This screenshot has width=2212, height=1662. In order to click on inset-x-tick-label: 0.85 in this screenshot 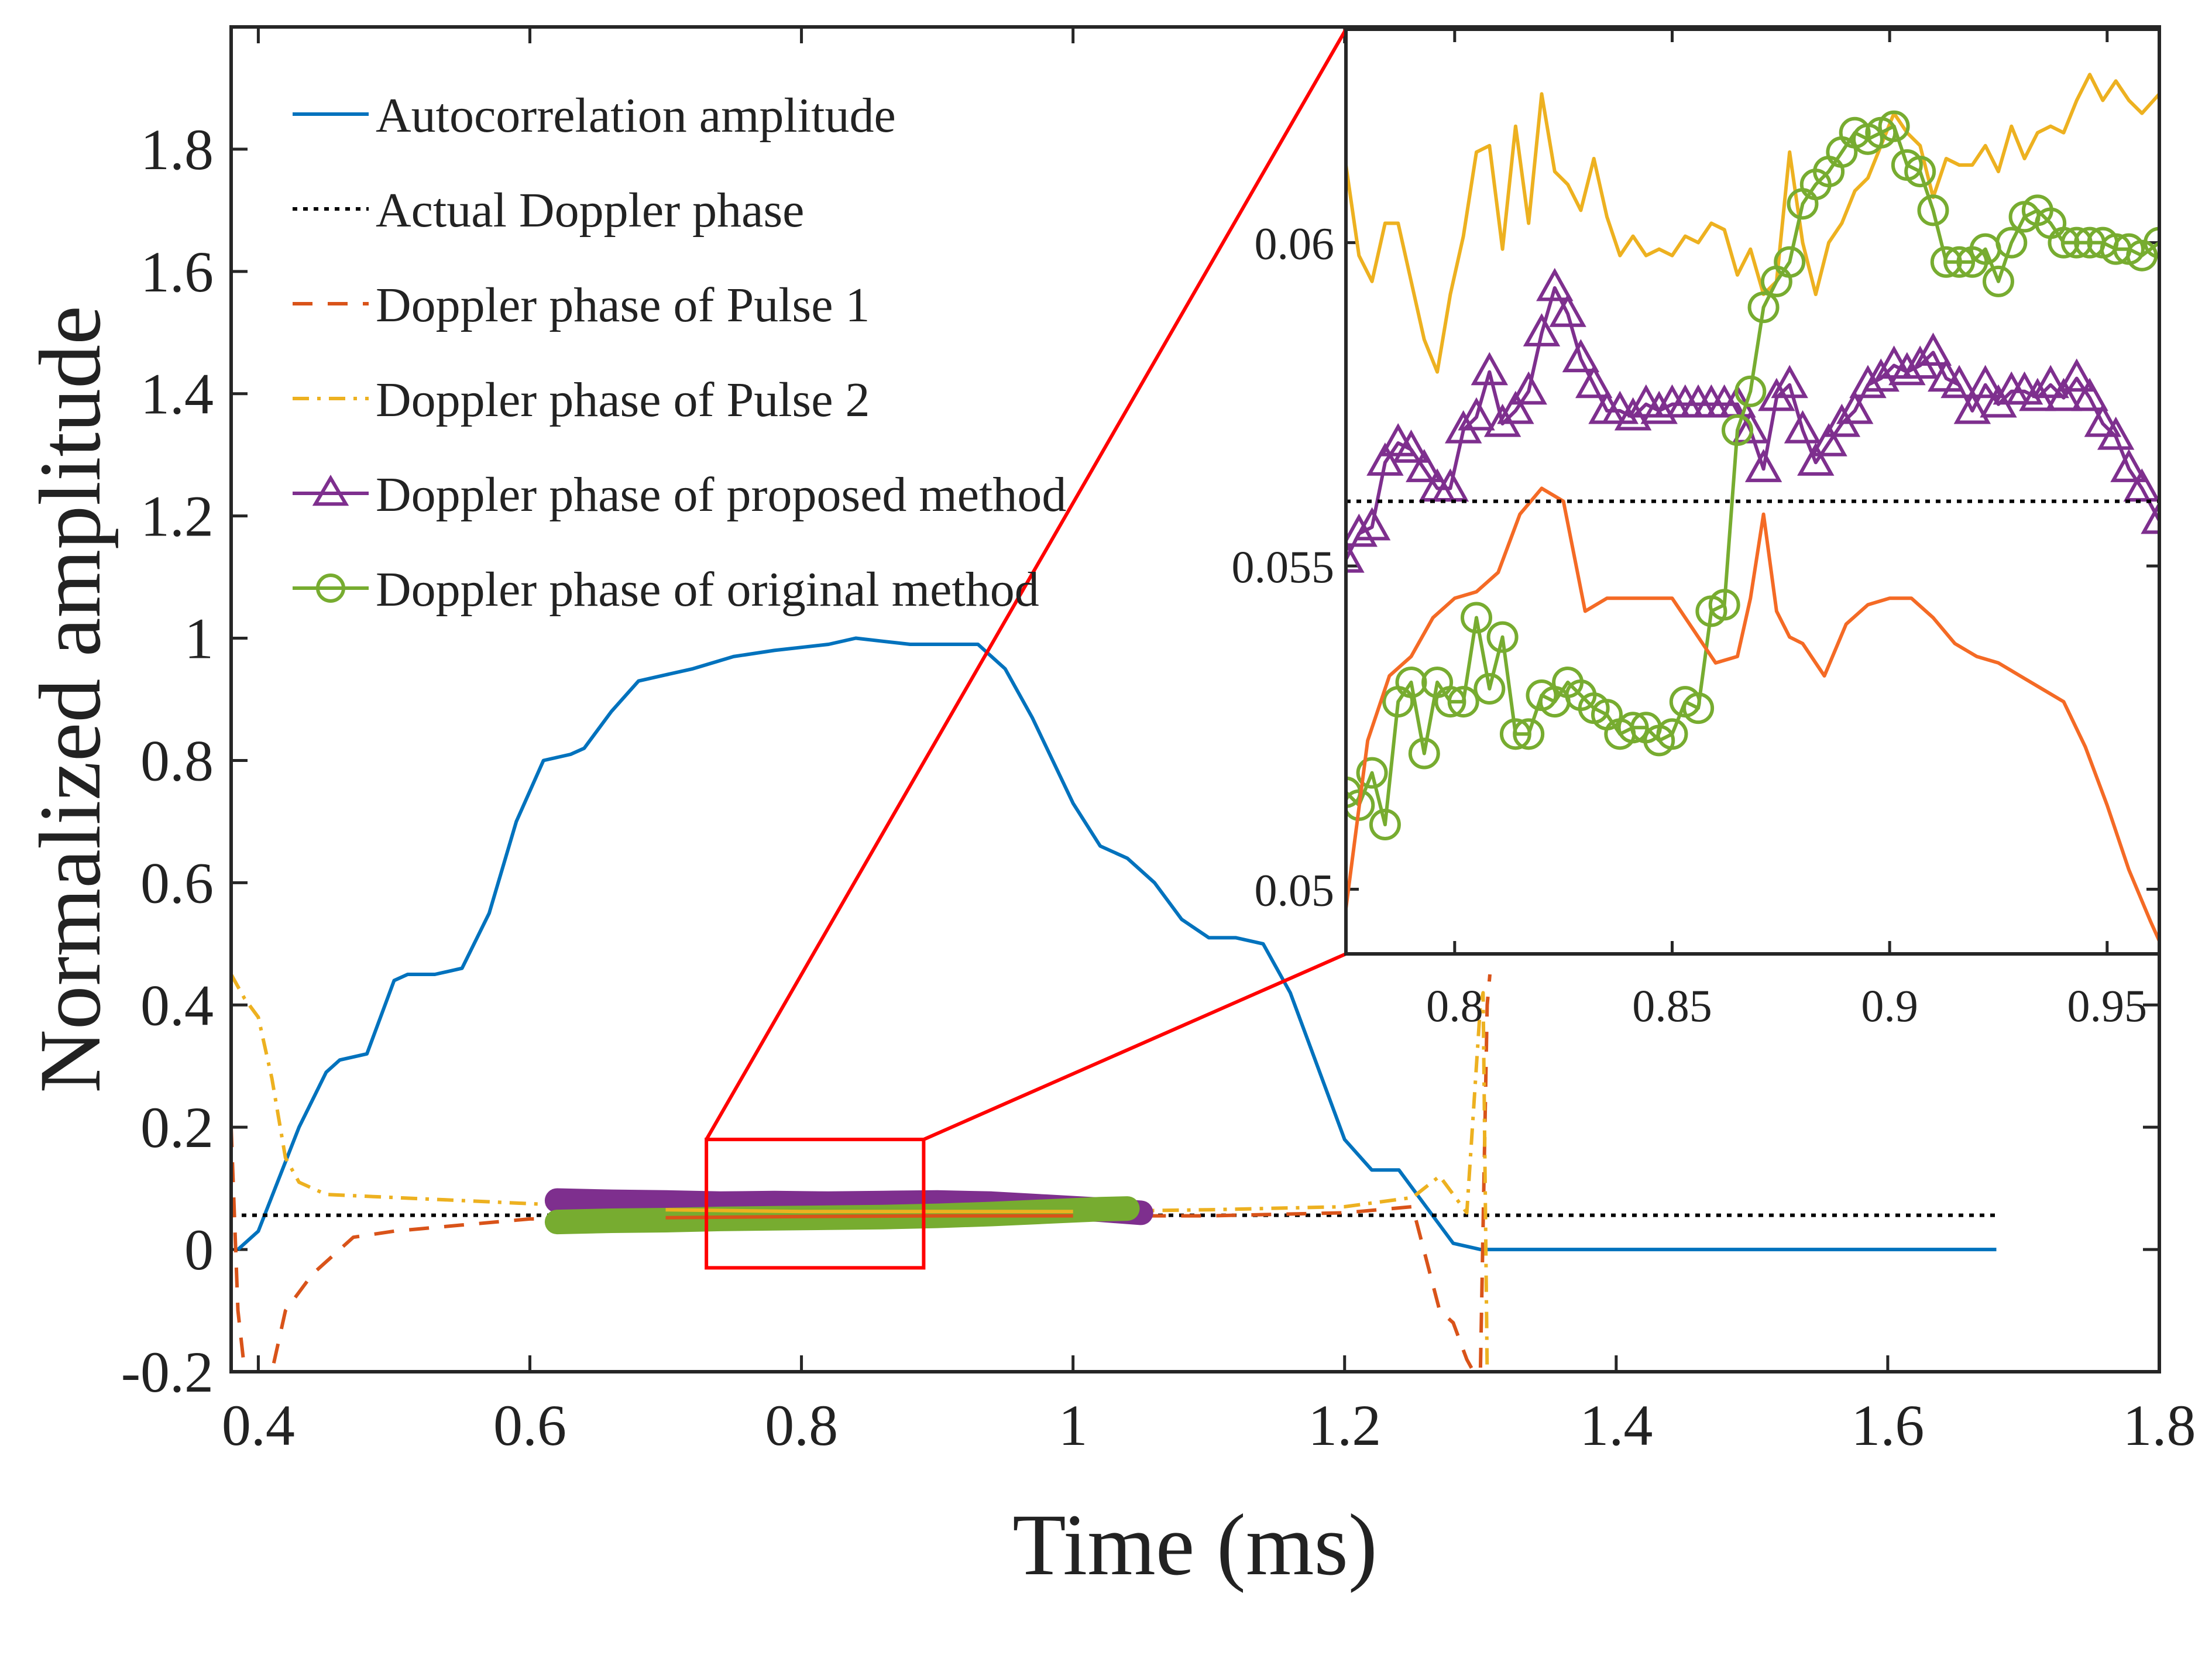, I will do `click(1672, 1005)`.